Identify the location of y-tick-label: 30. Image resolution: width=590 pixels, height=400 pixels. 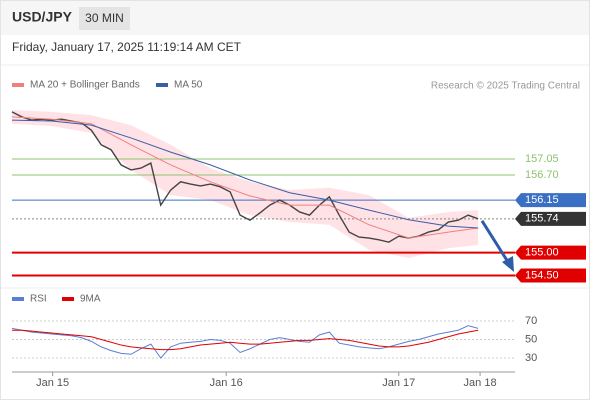
(531, 358).